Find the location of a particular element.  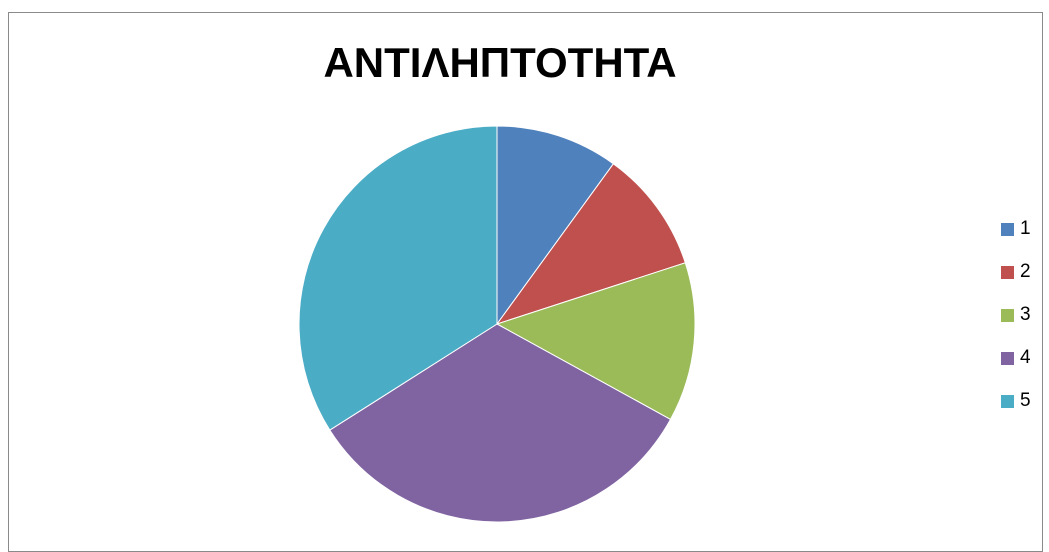

legend-label-1: 1 is located at coordinates (1025, 228).